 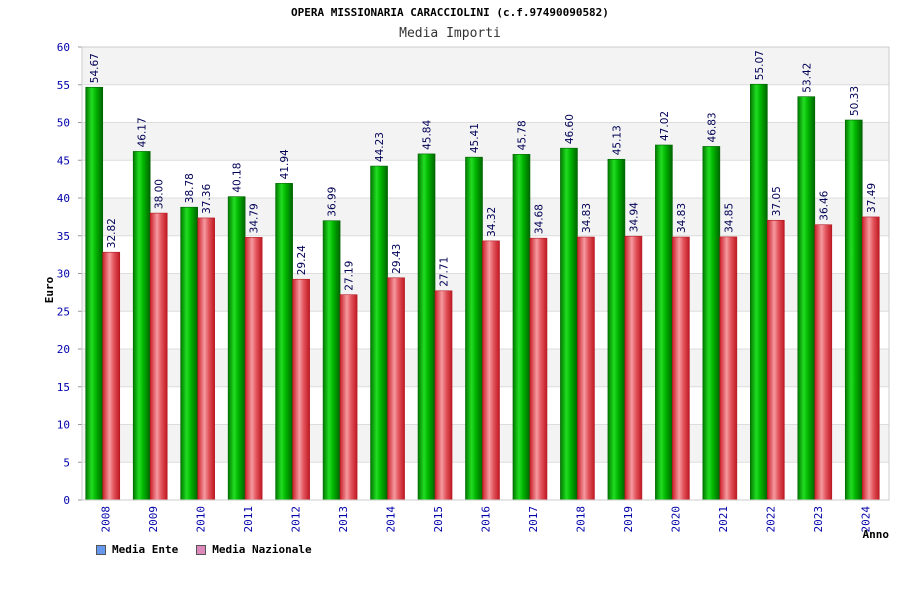 What do you see at coordinates (712, 127) in the screenshot?
I see `data-label: 46.83` at bounding box center [712, 127].